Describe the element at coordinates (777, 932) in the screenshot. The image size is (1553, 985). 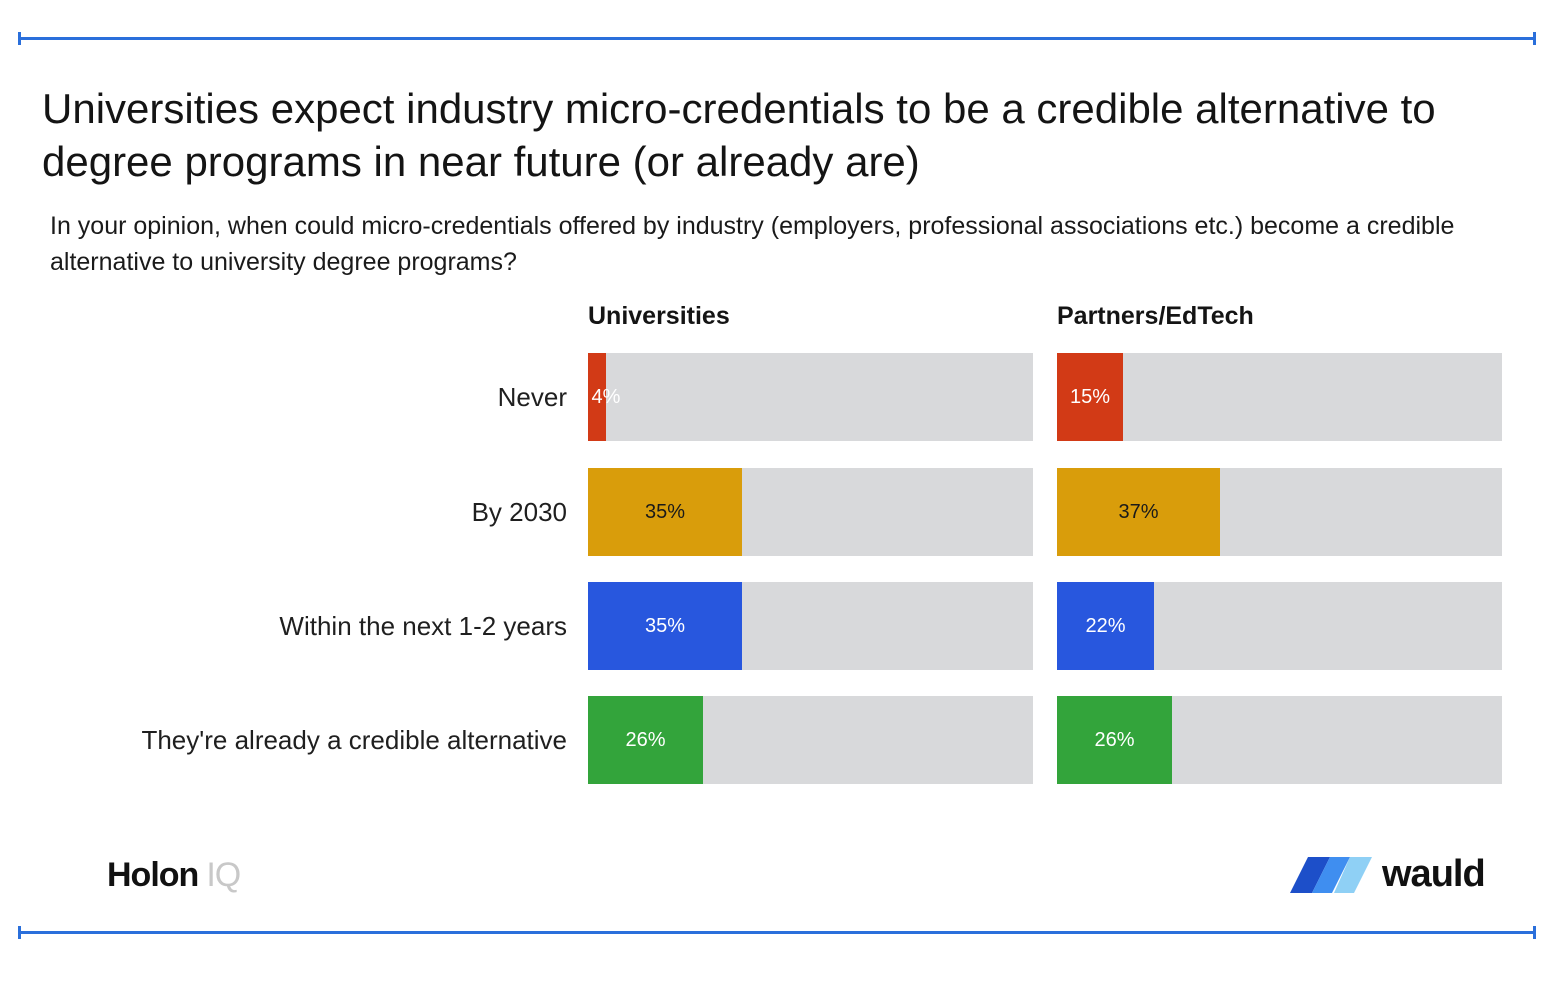
I see `bottom-rule` at that location.